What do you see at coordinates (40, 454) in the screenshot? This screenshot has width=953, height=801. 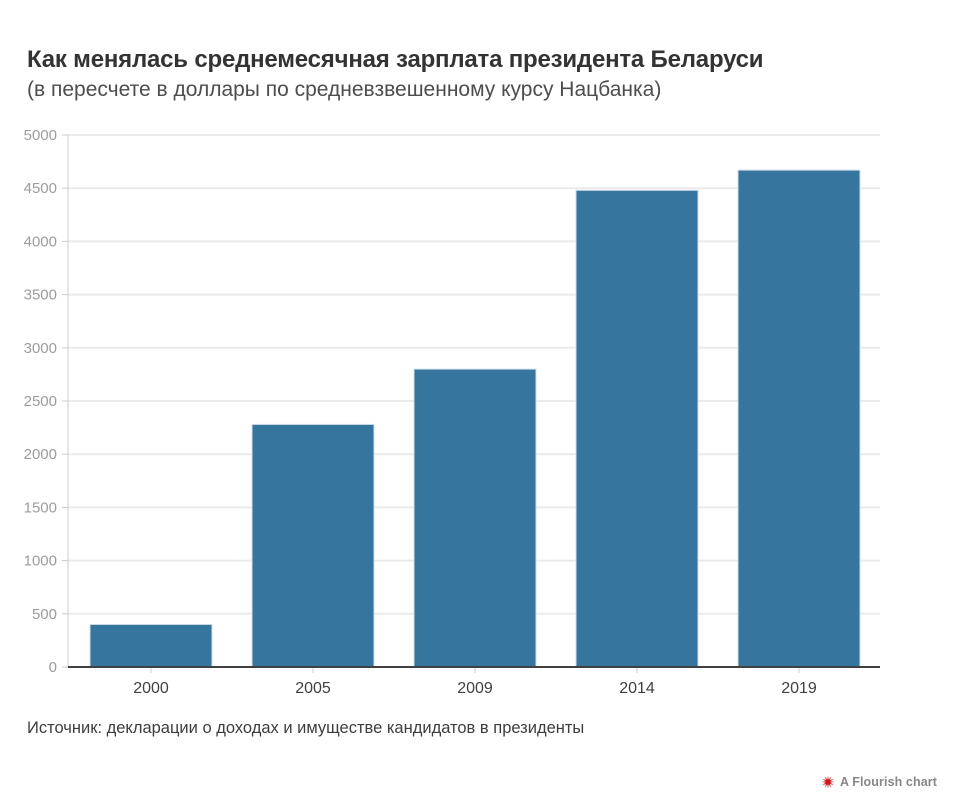 I see `y-axis-label: 2000` at bounding box center [40, 454].